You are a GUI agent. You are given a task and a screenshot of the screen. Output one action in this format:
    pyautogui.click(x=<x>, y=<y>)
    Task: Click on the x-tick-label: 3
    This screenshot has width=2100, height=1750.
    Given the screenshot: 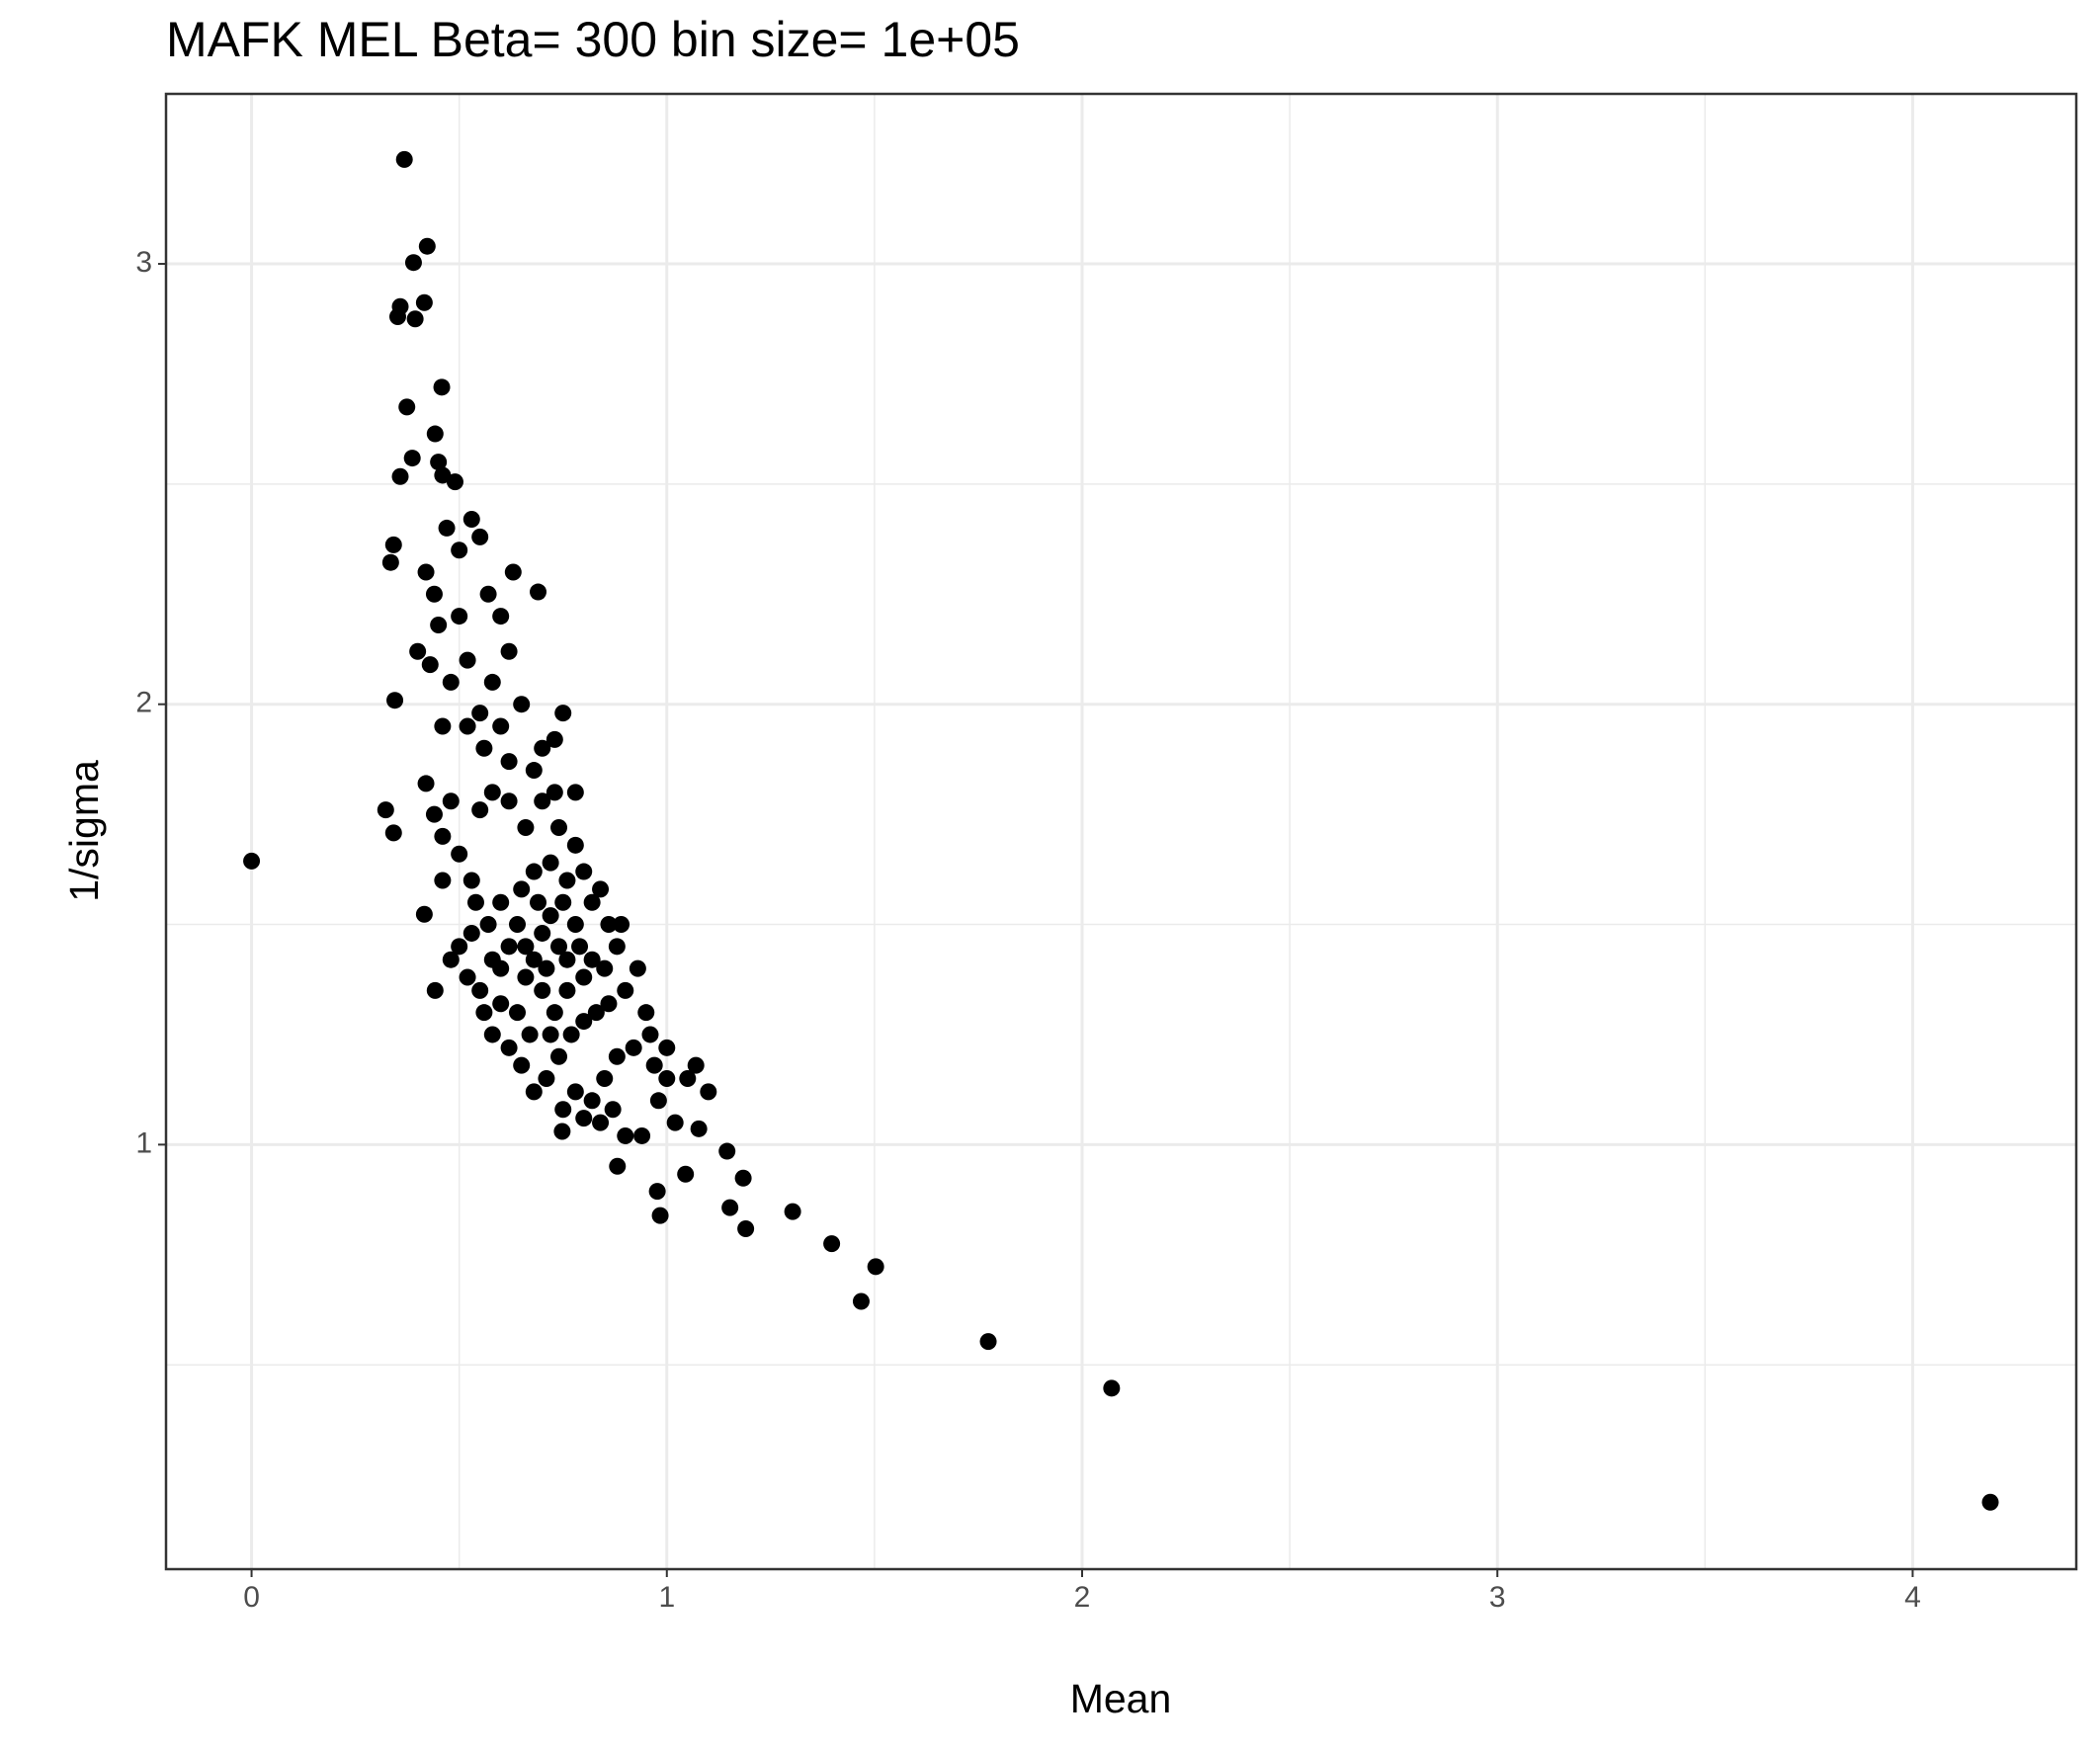 What is the action you would take?
    pyautogui.click(x=1497, y=1597)
    